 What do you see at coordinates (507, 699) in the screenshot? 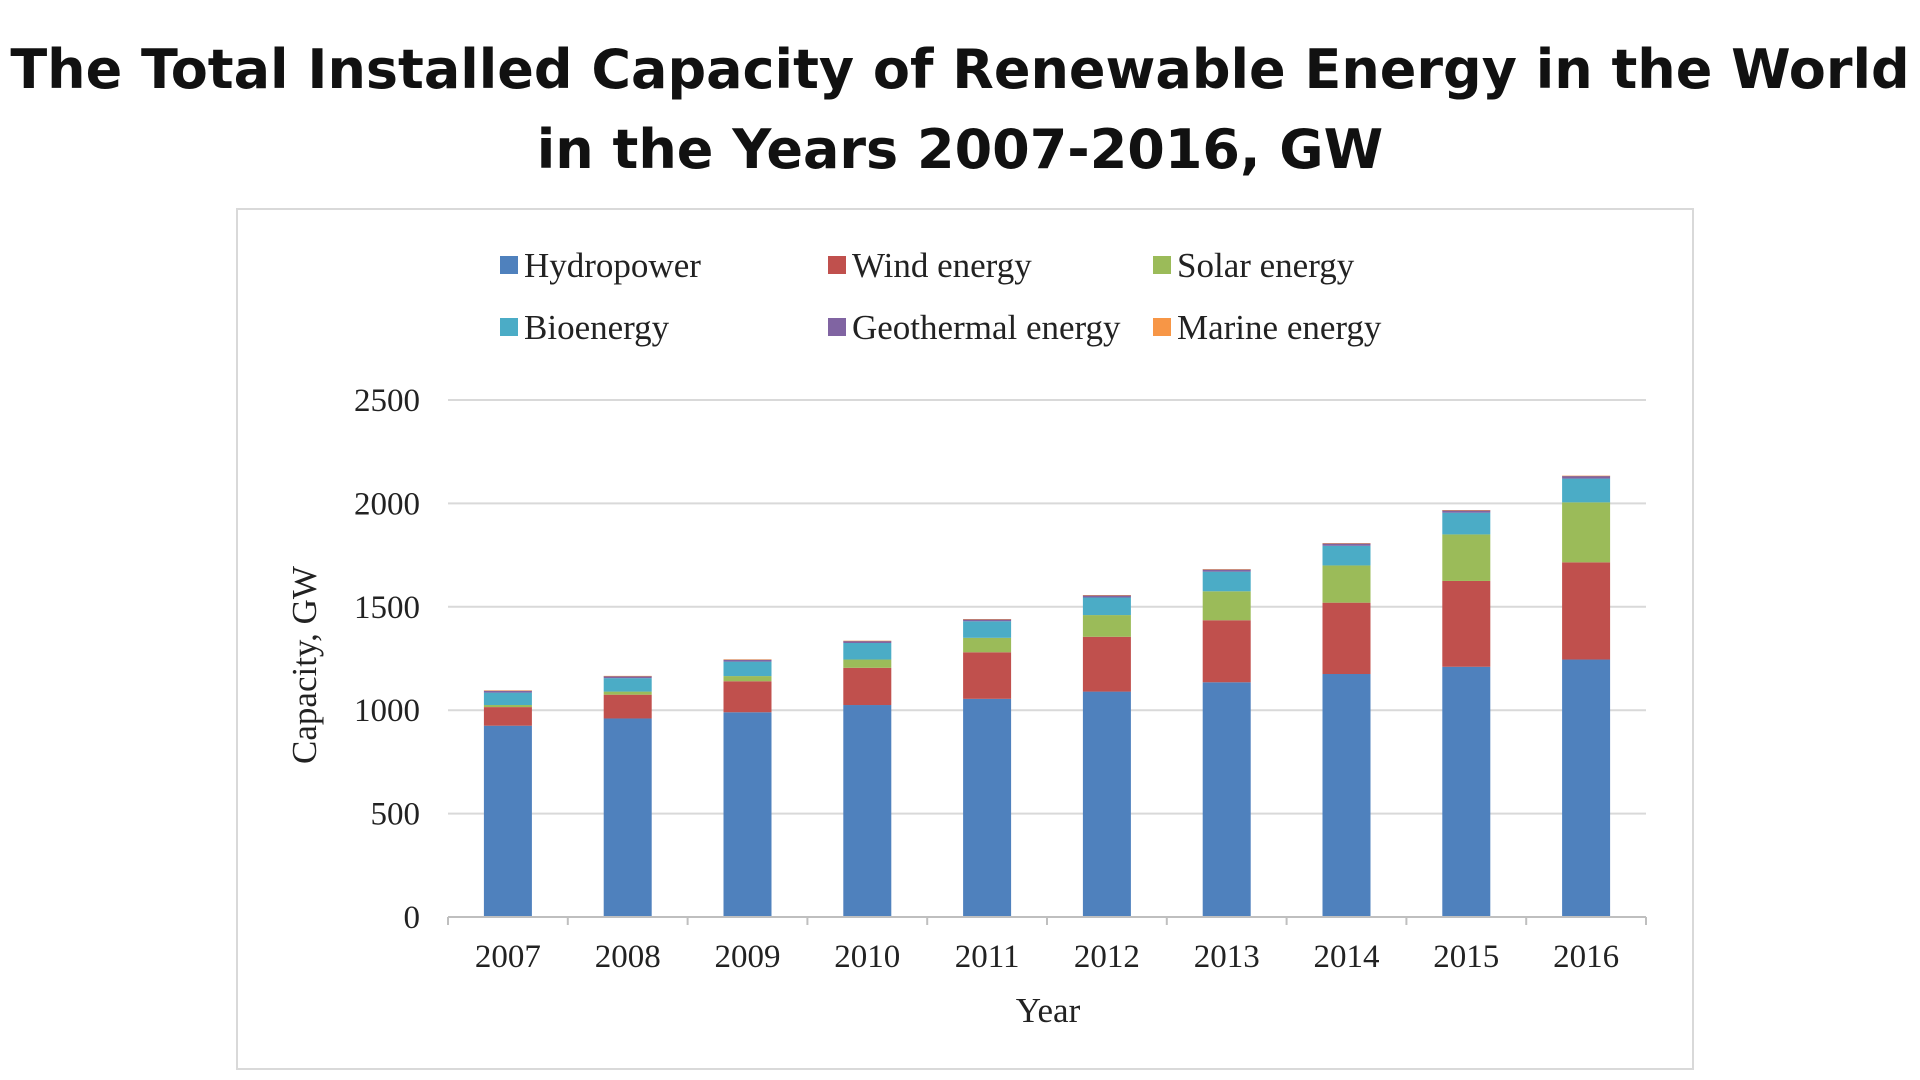
I see `bar-bioenergy-2007` at bounding box center [507, 699].